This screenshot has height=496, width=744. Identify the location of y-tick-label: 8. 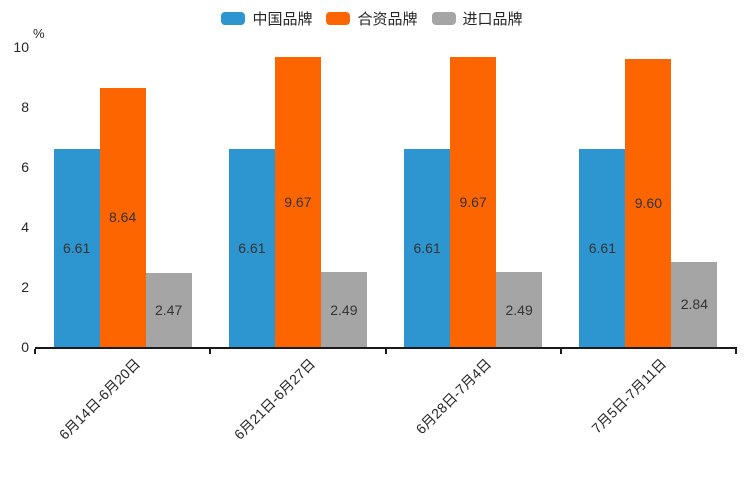
(25, 107).